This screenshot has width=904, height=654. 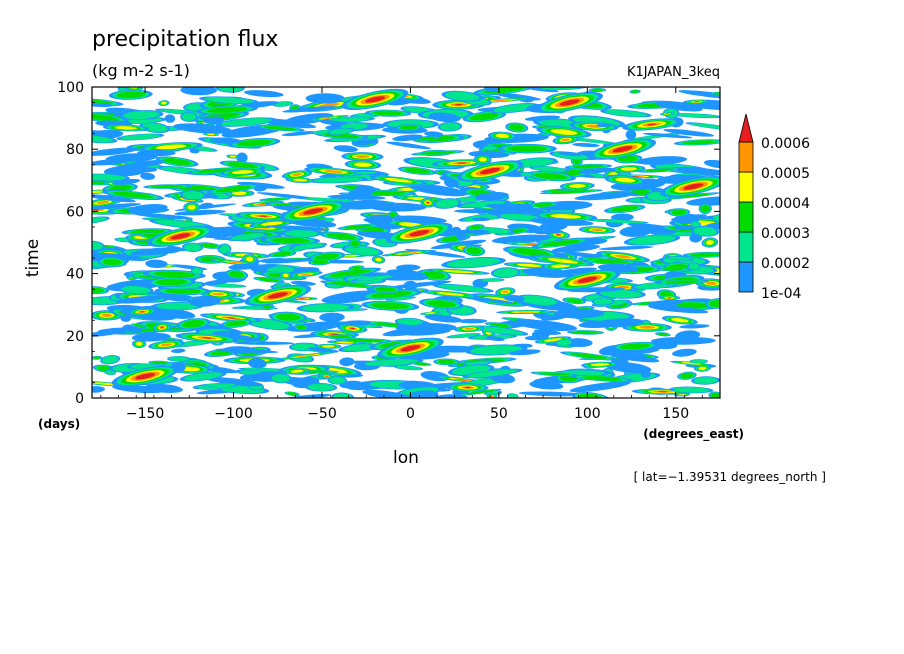 What do you see at coordinates (79, 399) in the screenshot?
I see `y-tick-label: 0` at bounding box center [79, 399].